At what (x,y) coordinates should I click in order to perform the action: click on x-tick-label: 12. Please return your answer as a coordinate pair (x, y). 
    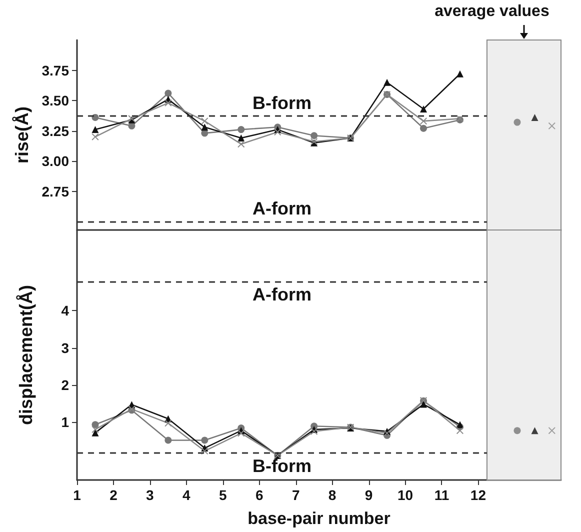
    Looking at the image, I should click on (478, 495).